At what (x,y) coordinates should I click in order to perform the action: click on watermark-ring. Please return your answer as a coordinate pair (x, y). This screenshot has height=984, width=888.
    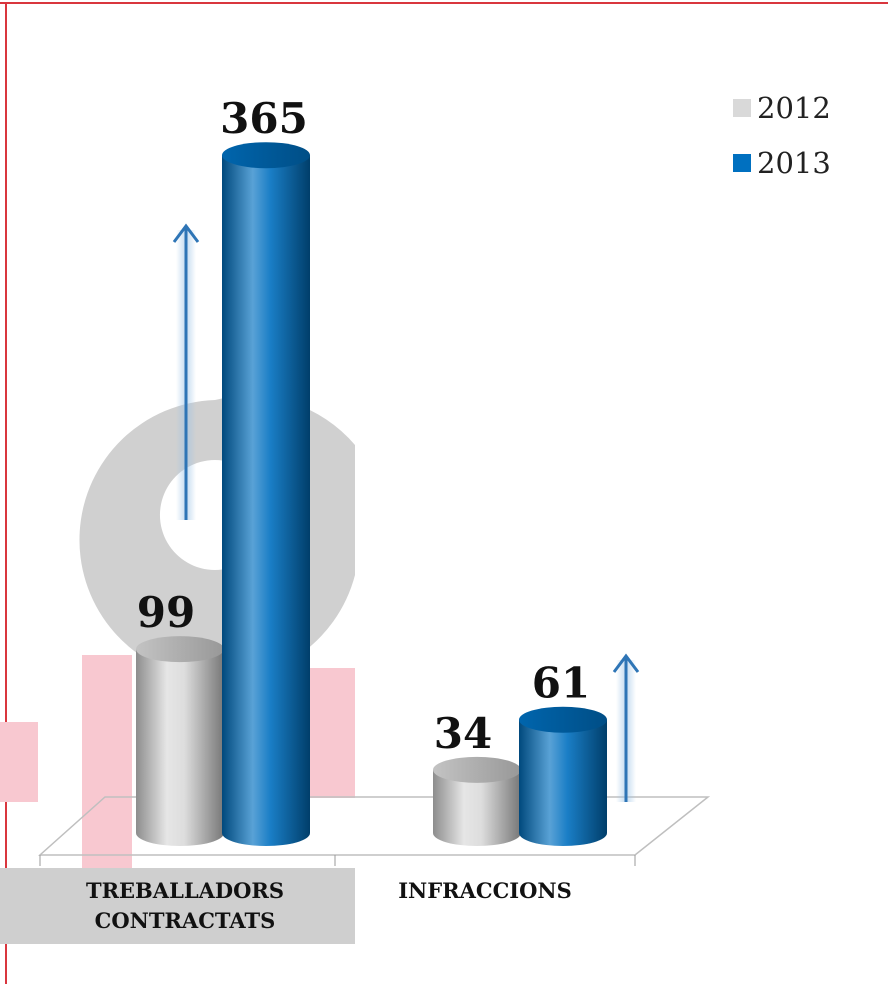
    Looking at the image, I should click on (217, 537).